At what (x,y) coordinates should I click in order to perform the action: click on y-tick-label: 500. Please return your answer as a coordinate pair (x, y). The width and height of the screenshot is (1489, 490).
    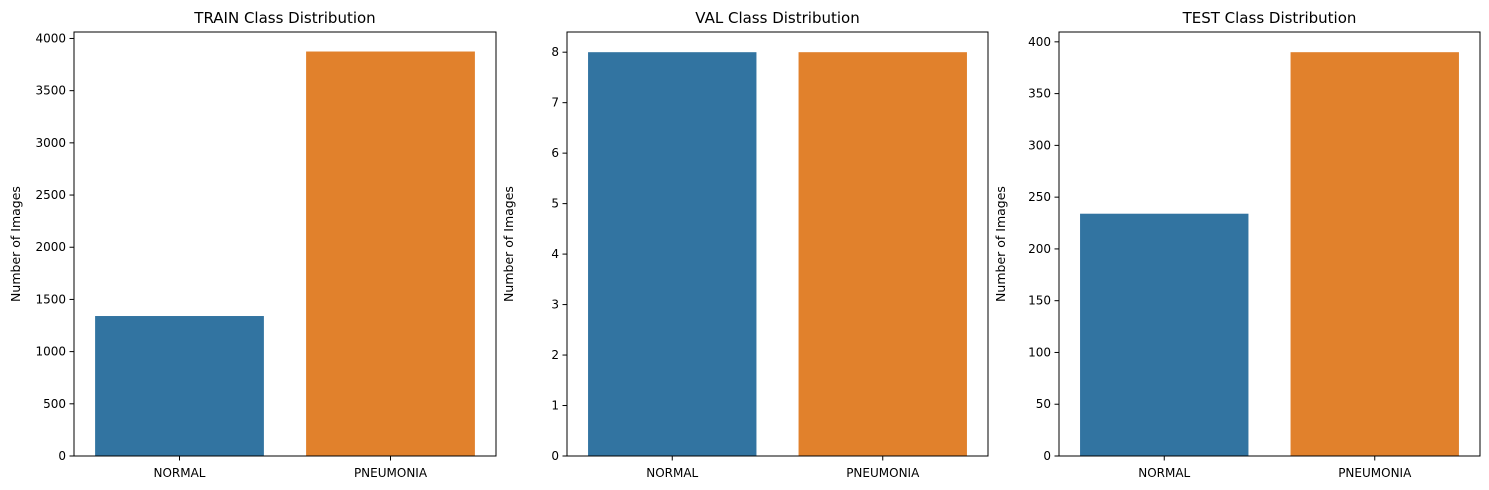
    Looking at the image, I should click on (54, 404).